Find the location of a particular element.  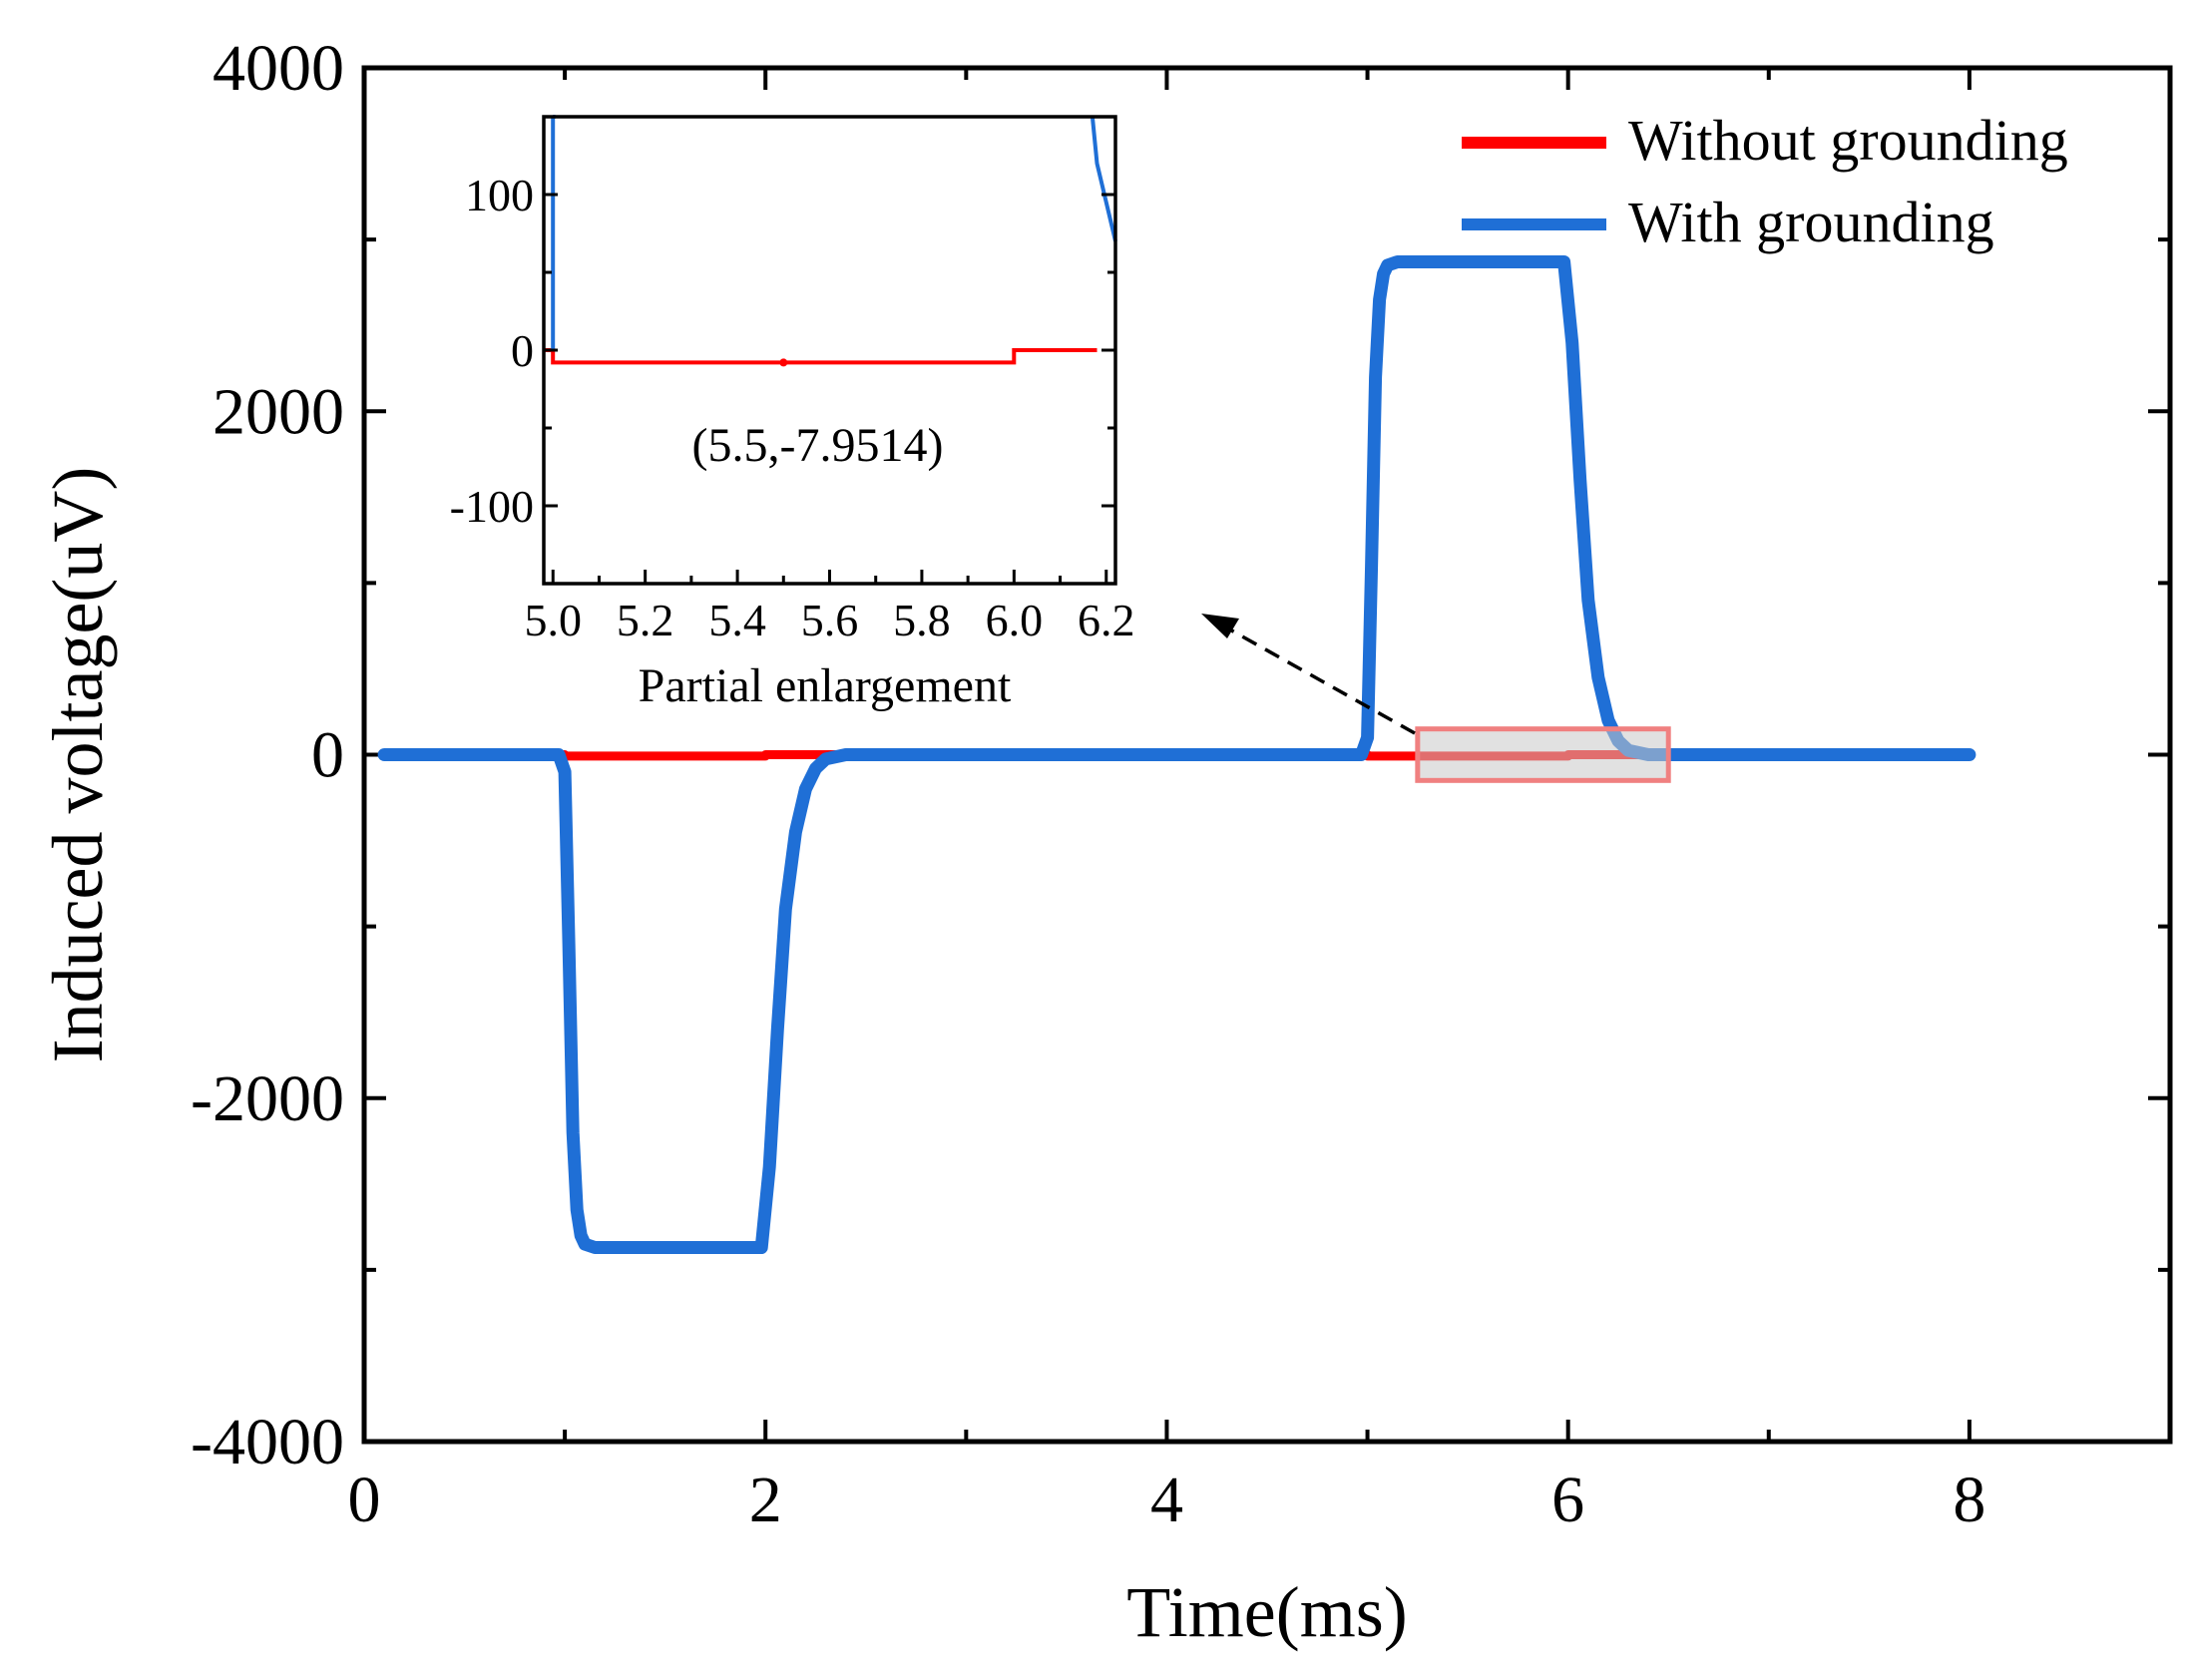

y-axis-label: Induced voltage(uV) is located at coordinates (78, 765).